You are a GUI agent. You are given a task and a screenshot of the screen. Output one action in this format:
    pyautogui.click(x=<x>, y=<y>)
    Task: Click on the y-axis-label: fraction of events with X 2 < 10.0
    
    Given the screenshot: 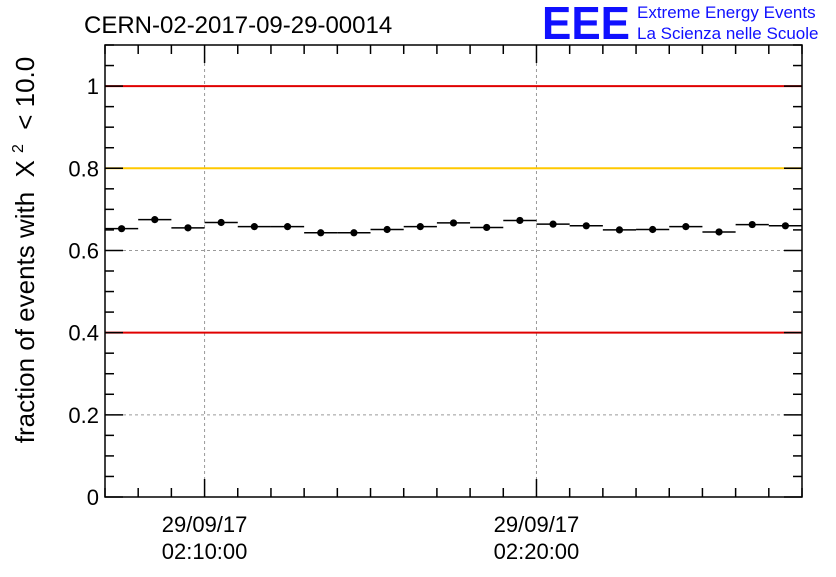 What is the action you would take?
    pyautogui.click(x=20, y=250)
    